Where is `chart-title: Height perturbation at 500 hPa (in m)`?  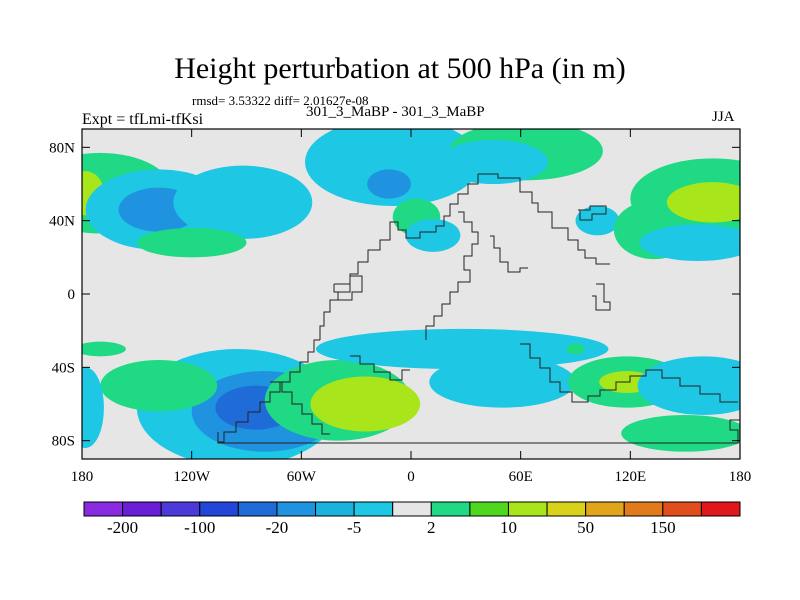
chart-title: Height perturbation at 500 hPa (in m) is located at coordinates (400, 68).